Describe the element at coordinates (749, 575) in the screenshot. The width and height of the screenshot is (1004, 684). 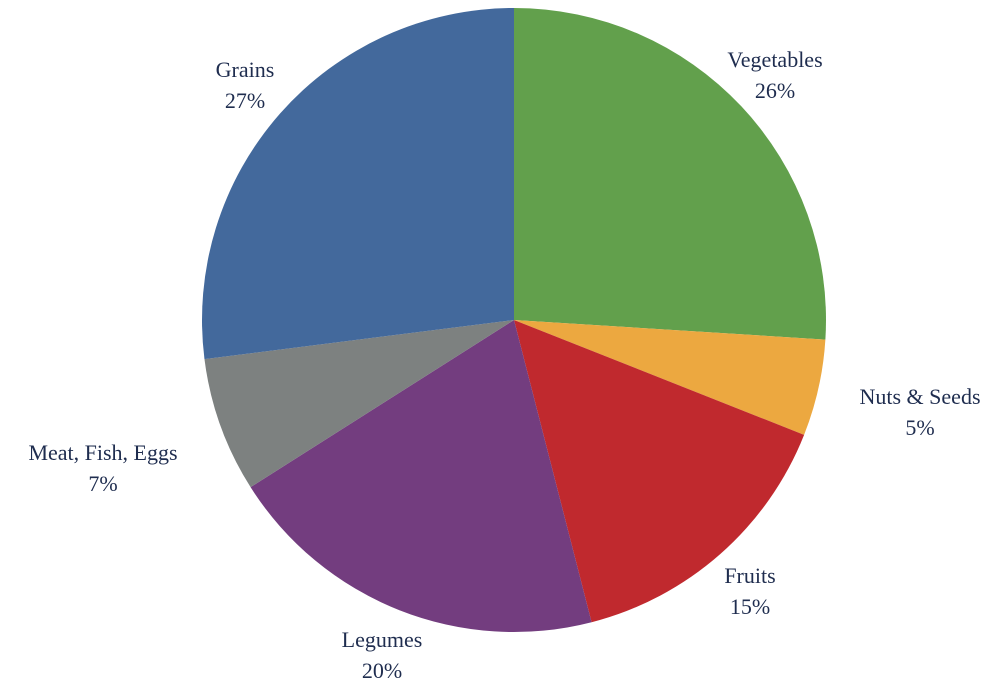
I see `slice-name-label: Fruits` at that location.